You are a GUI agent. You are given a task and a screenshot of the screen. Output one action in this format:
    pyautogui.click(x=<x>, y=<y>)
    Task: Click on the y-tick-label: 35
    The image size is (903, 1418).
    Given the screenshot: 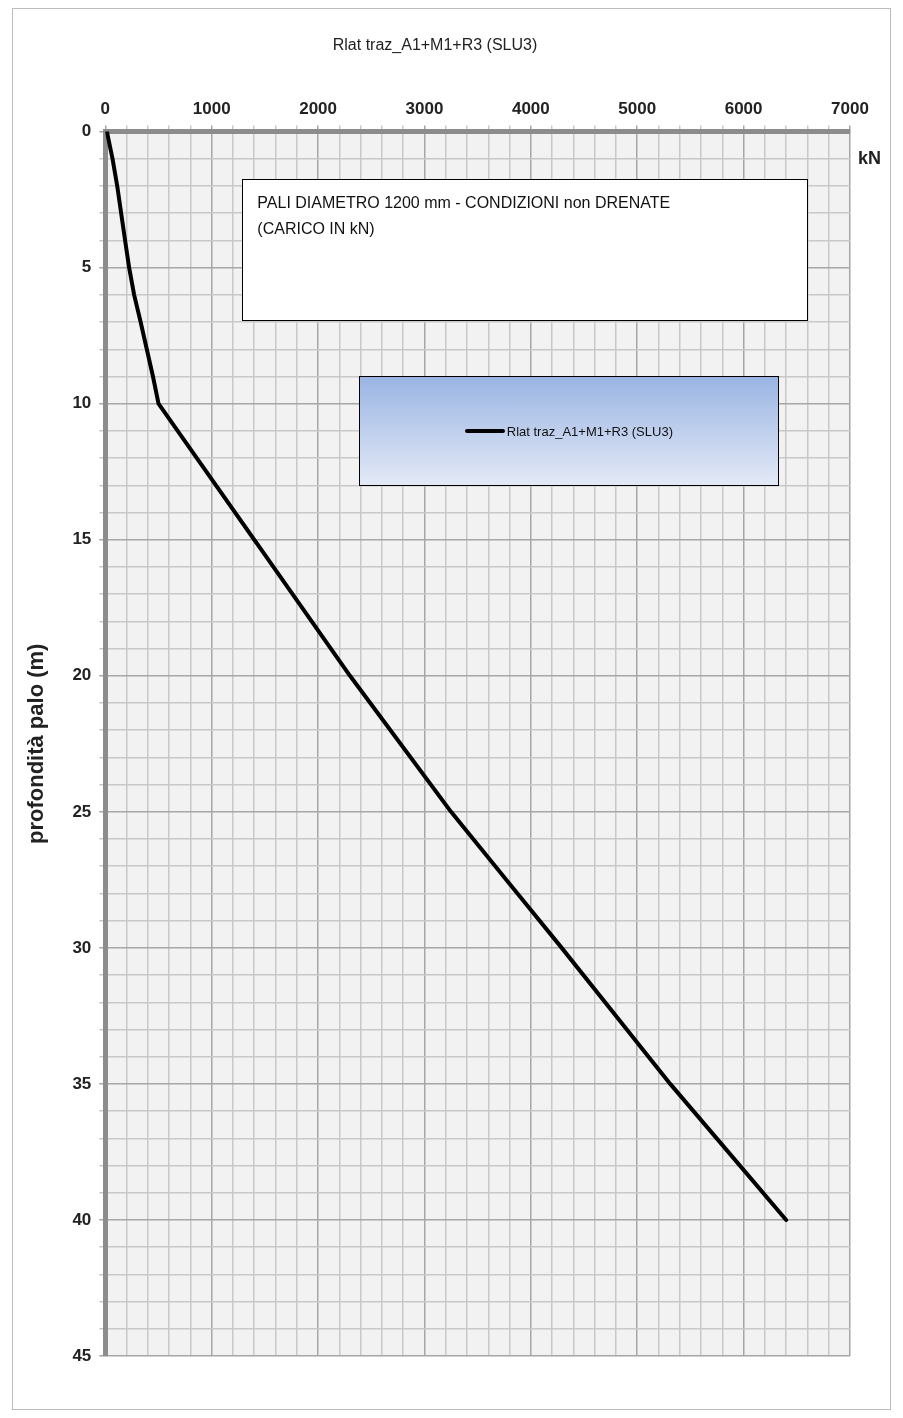 What is the action you would take?
    pyautogui.click(x=82, y=1083)
    